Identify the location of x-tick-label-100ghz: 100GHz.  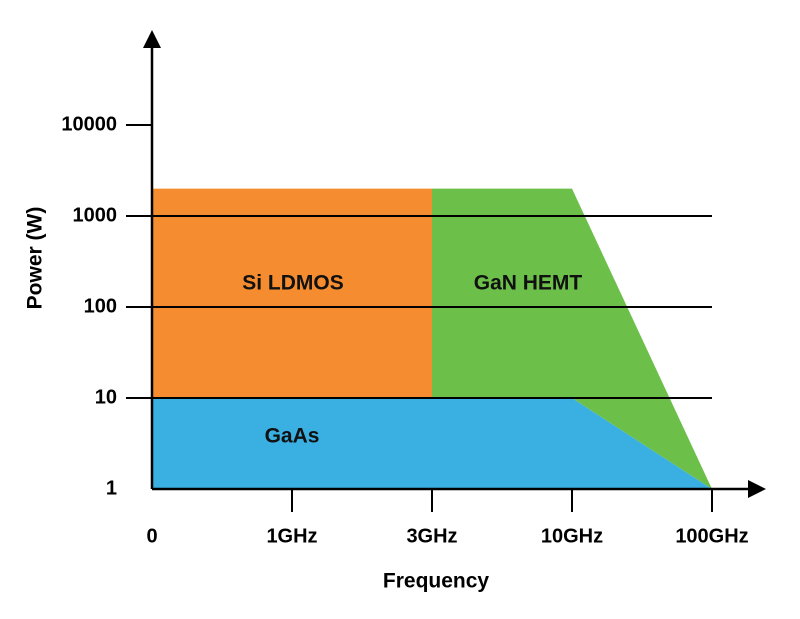
(711, 536).